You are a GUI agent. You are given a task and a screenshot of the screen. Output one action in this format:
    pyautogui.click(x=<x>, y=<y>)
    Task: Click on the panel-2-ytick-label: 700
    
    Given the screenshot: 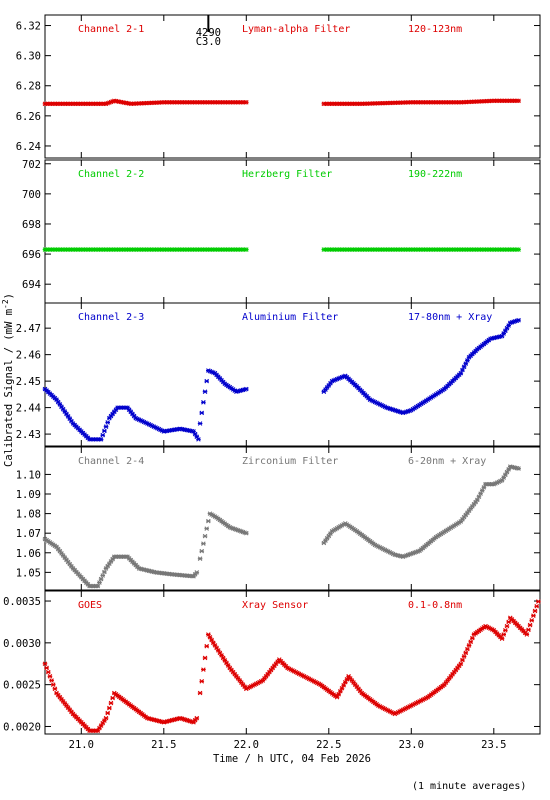 What is the action you would take?
    pyautogui.click(x=31, y=195)
    